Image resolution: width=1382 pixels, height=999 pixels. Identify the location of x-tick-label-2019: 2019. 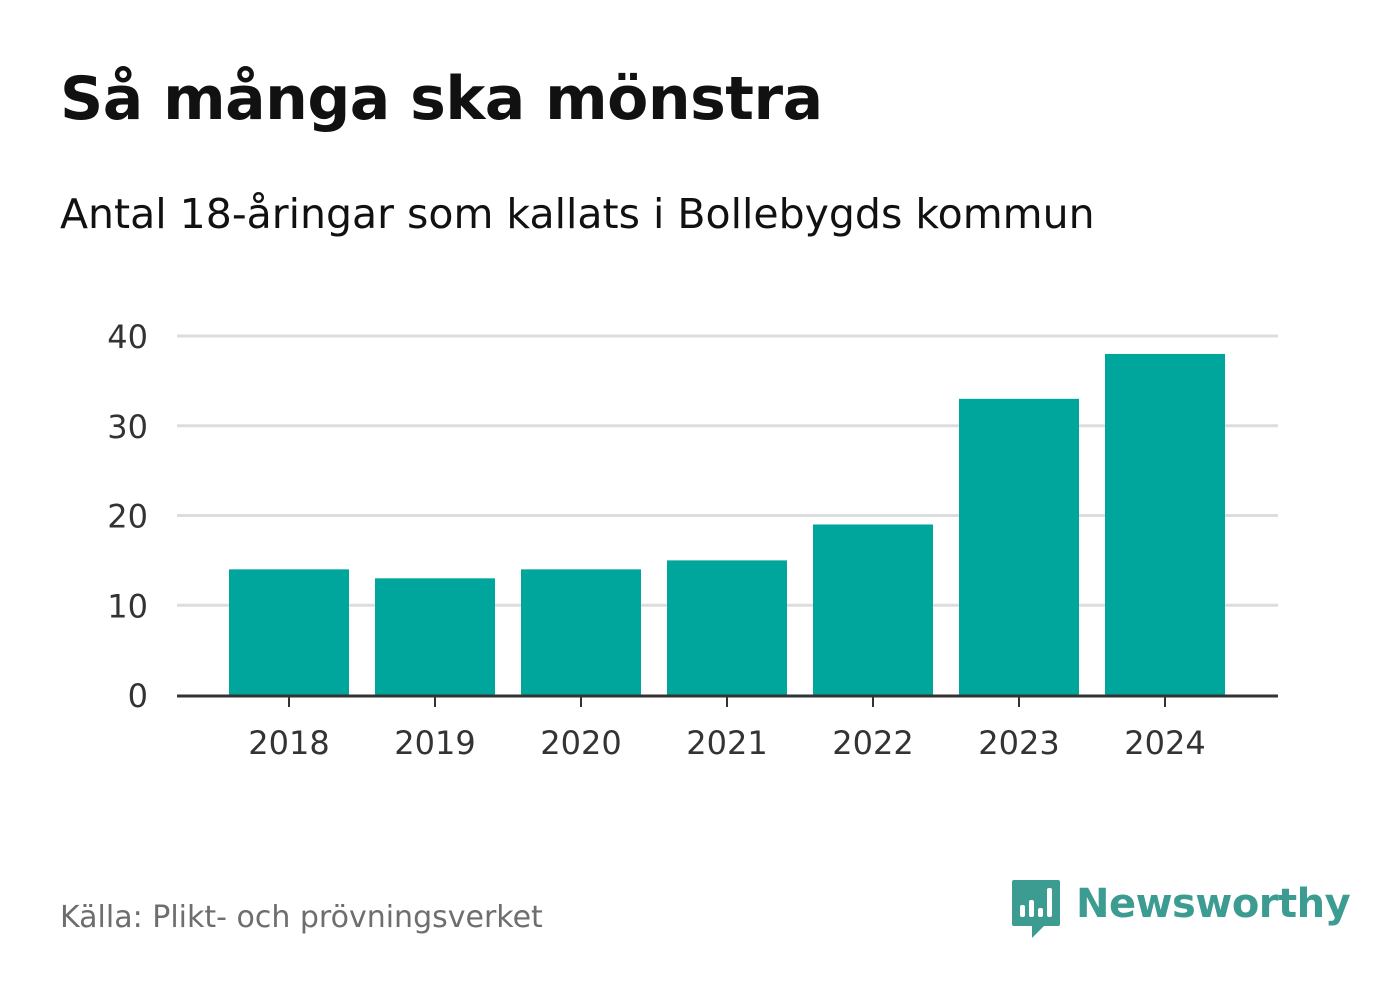
(434, 743).